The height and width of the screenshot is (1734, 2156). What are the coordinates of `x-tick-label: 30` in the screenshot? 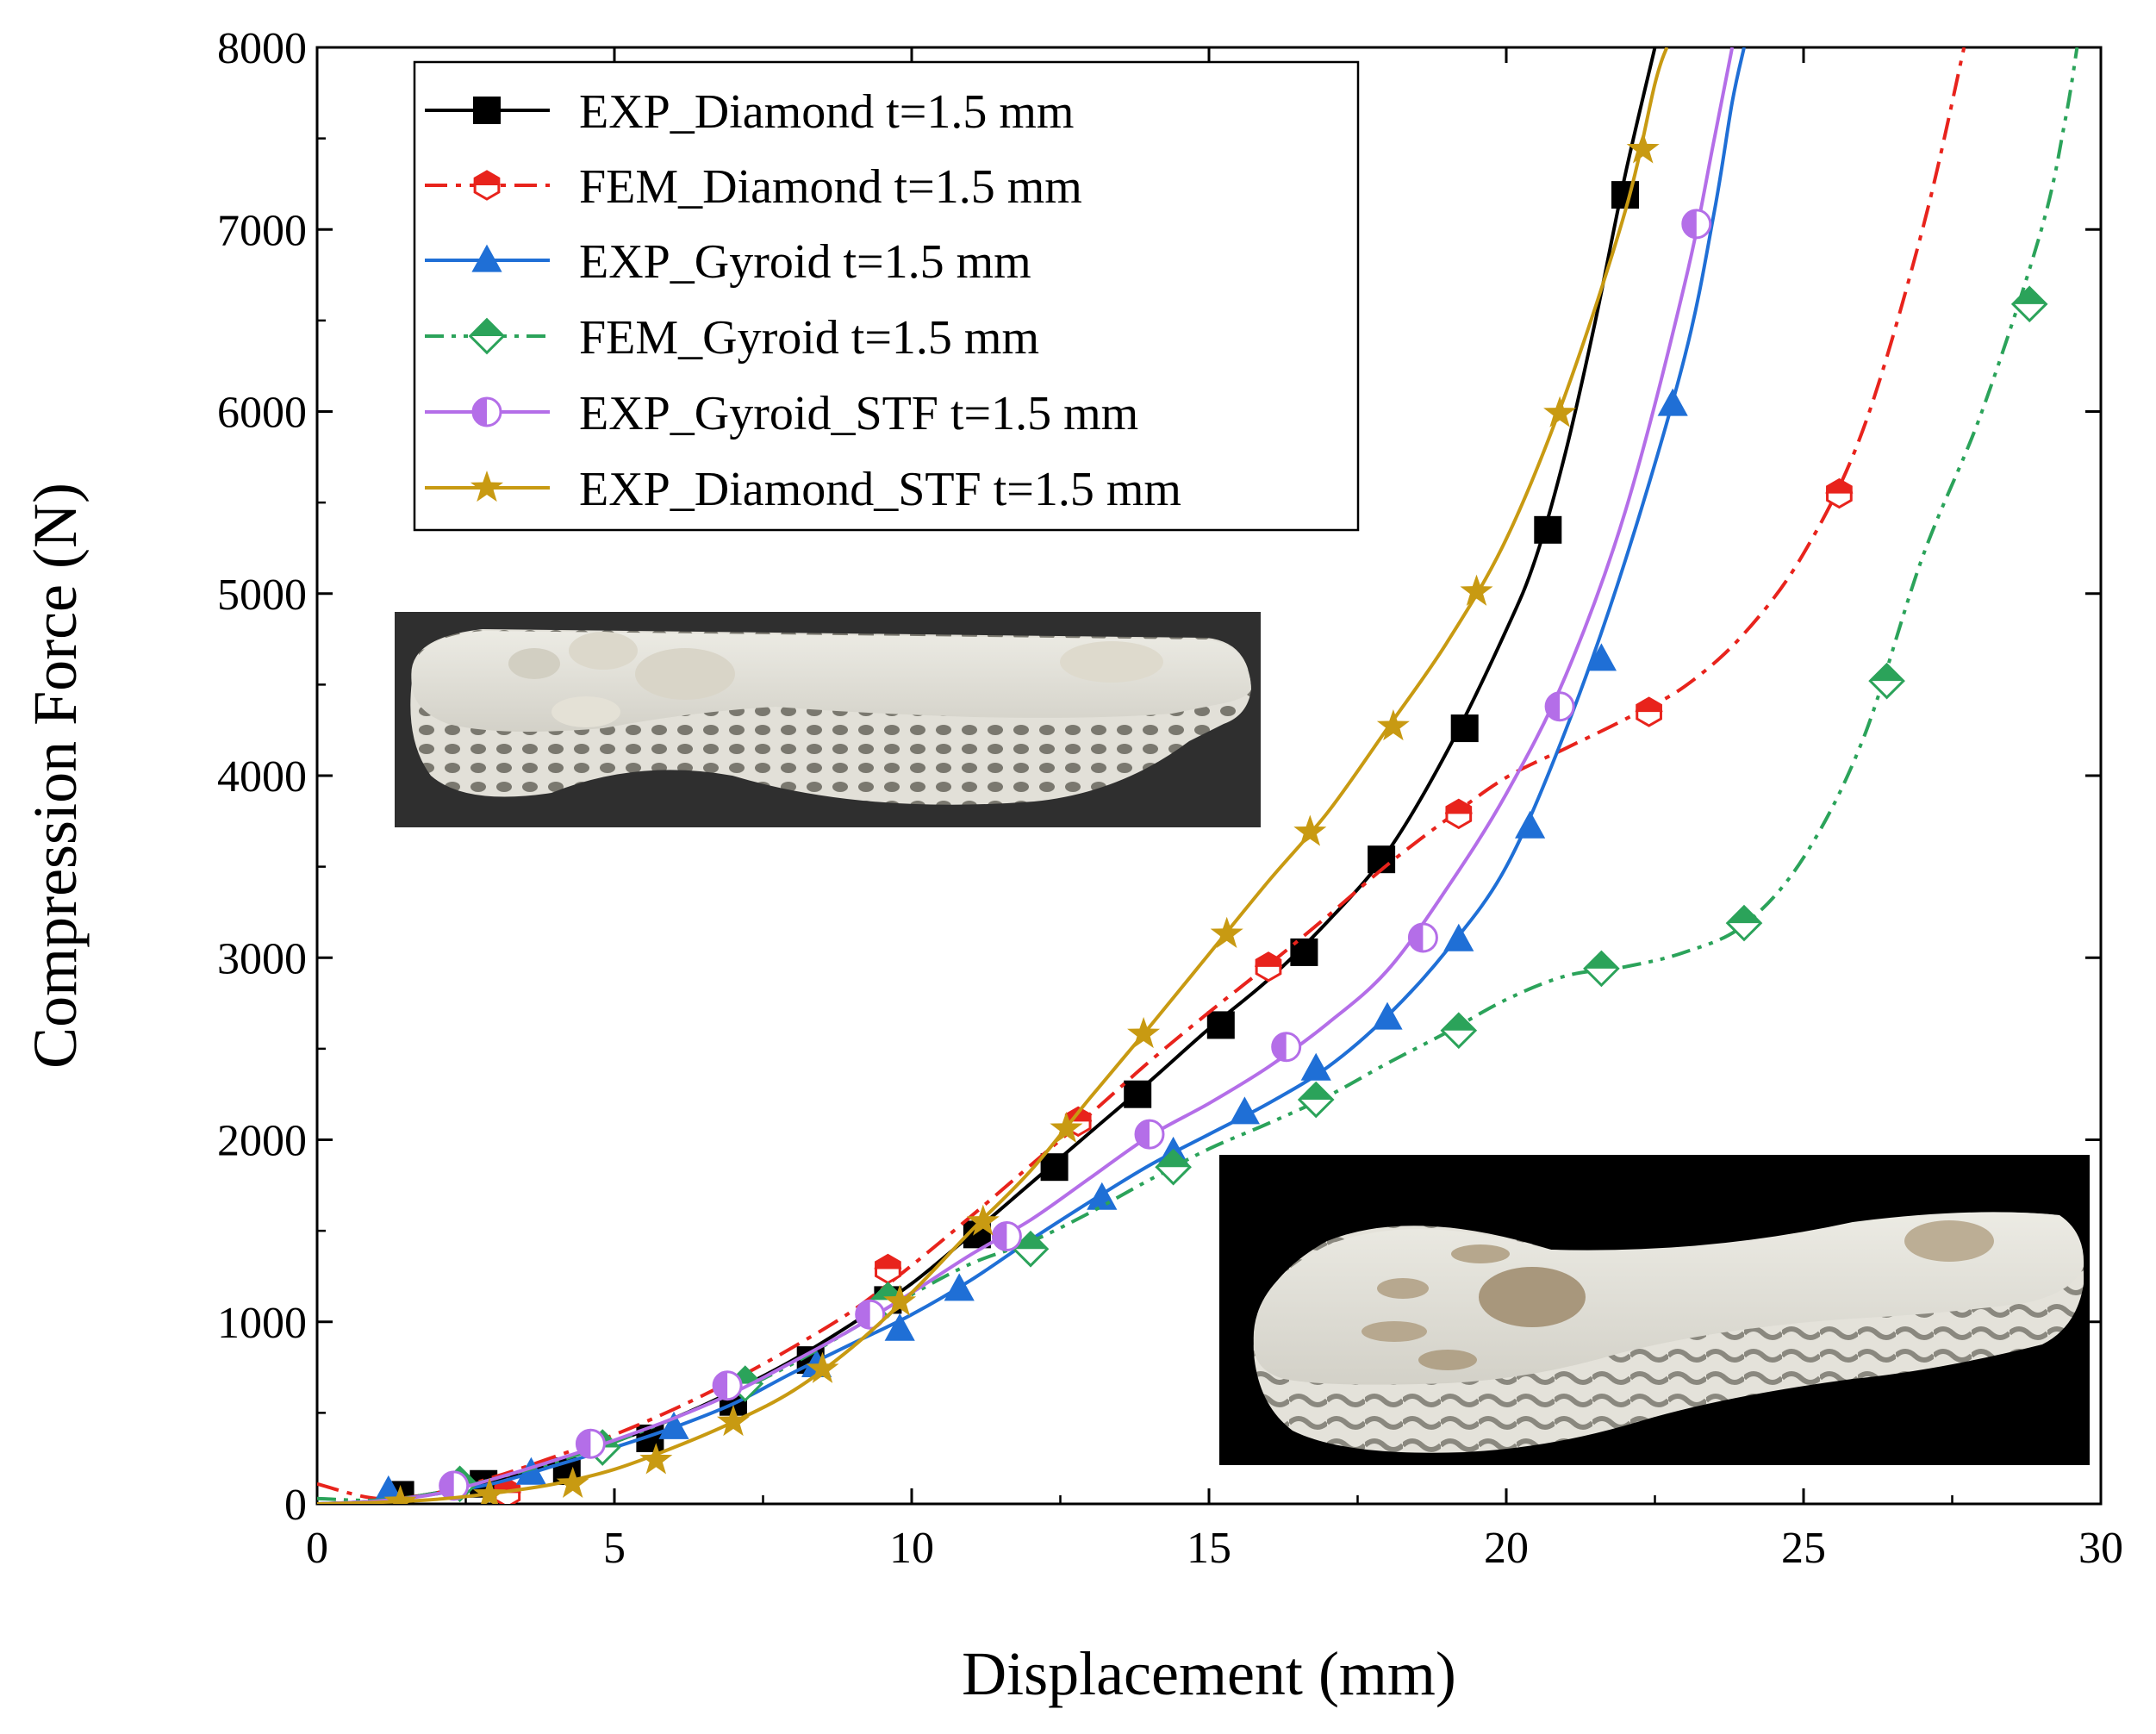 It's located at (2100, 1548).